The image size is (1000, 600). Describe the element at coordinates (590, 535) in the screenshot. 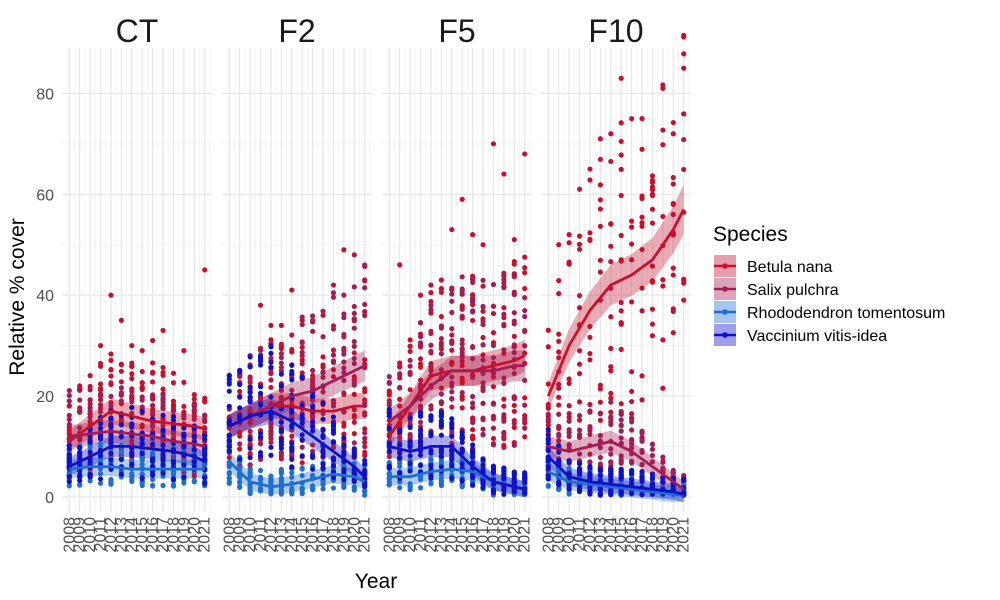

I see `x-tick-label: 2012` at that location.